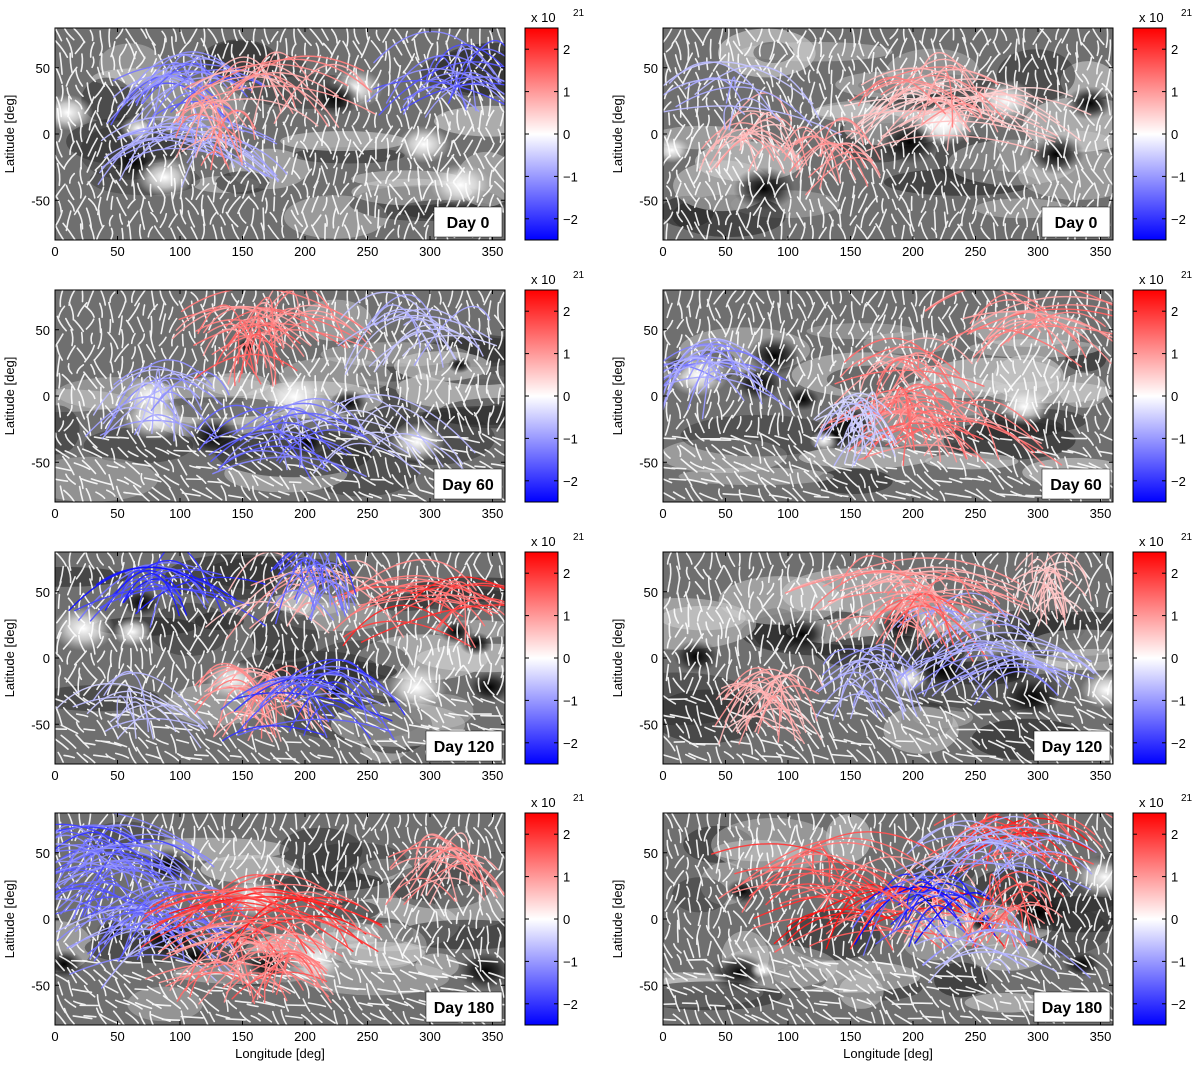 Image resolution: width=1200 pixels, height=1067 pixels. I want to click on x-tick-label: 200, so click(913, 251).